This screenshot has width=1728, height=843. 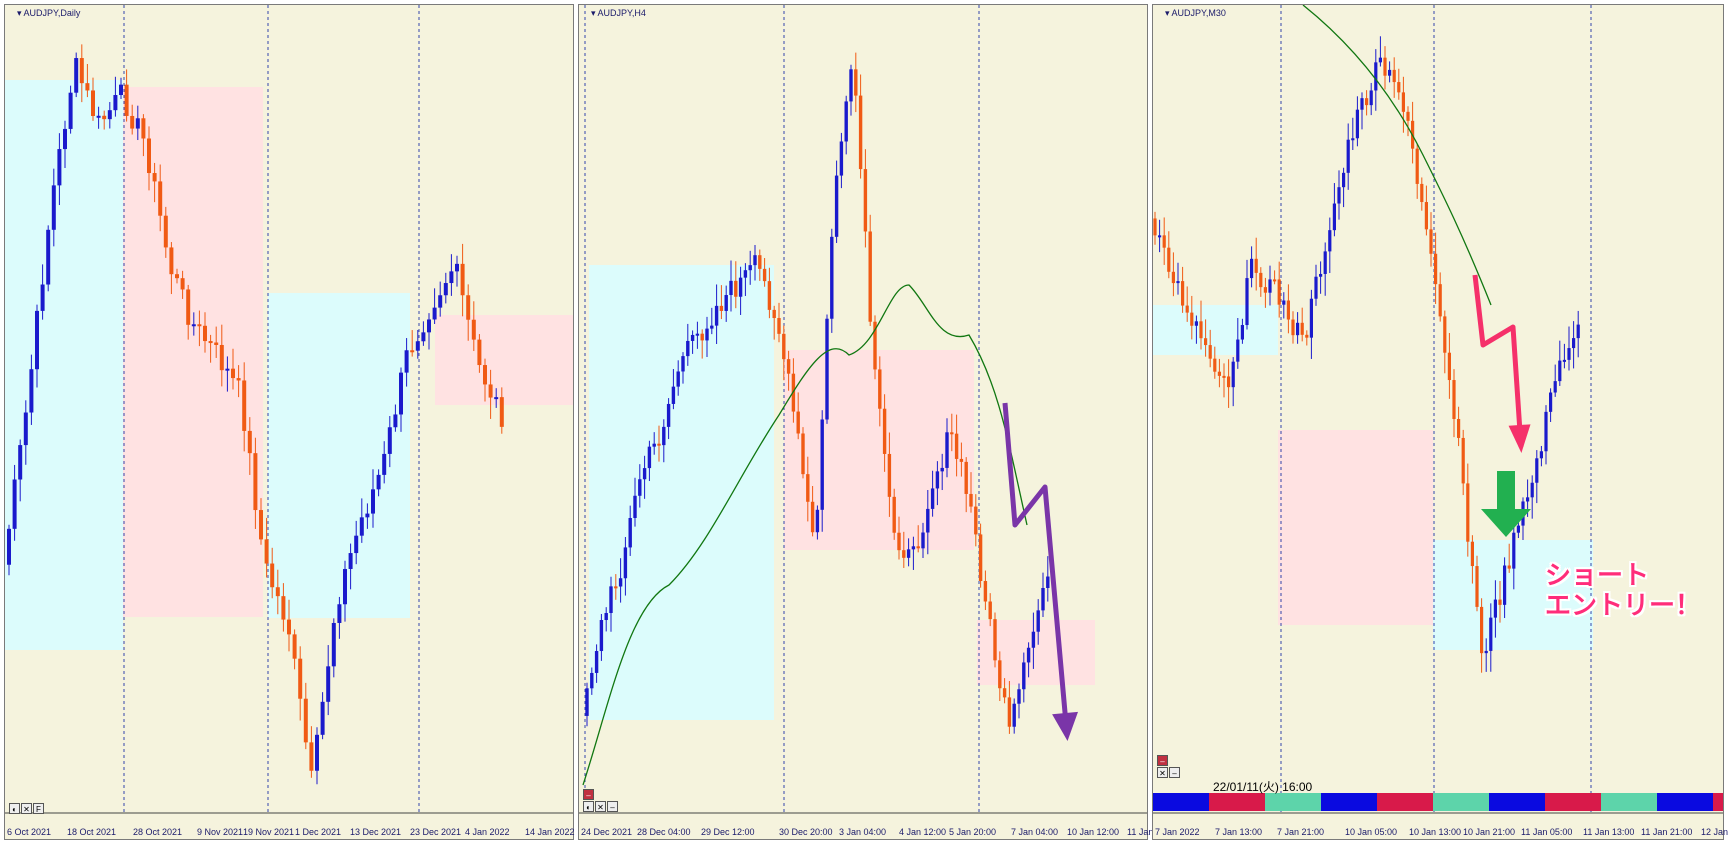 I want to click on x-axis-label: 12 Jan 05:00, so click(x=1714, y=832).